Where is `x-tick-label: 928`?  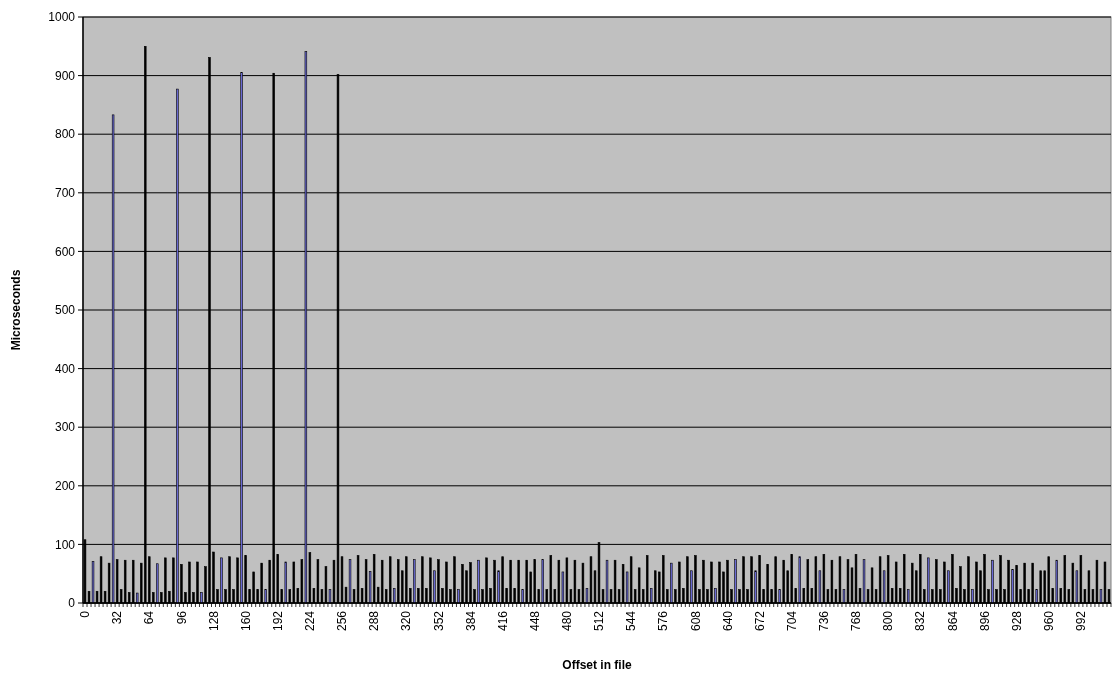 x-tick-label: 928 is located at coordinates (1016, 621).